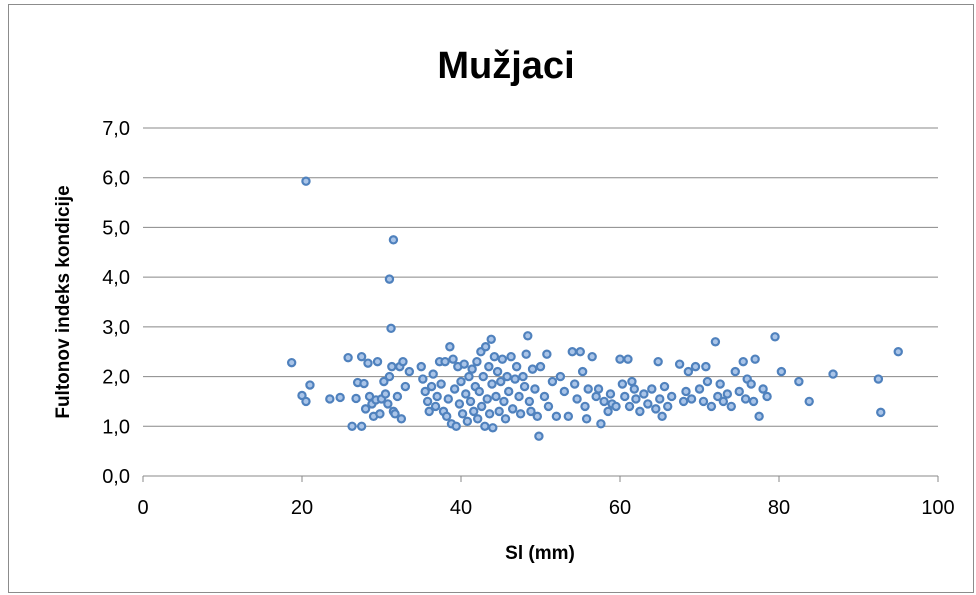 This screenshot has height=595, width=976. What do you see at coordinates (116, 427) in the screenshot?
I see `y-tick-label: 1,0` at bounding box center [116, 427].